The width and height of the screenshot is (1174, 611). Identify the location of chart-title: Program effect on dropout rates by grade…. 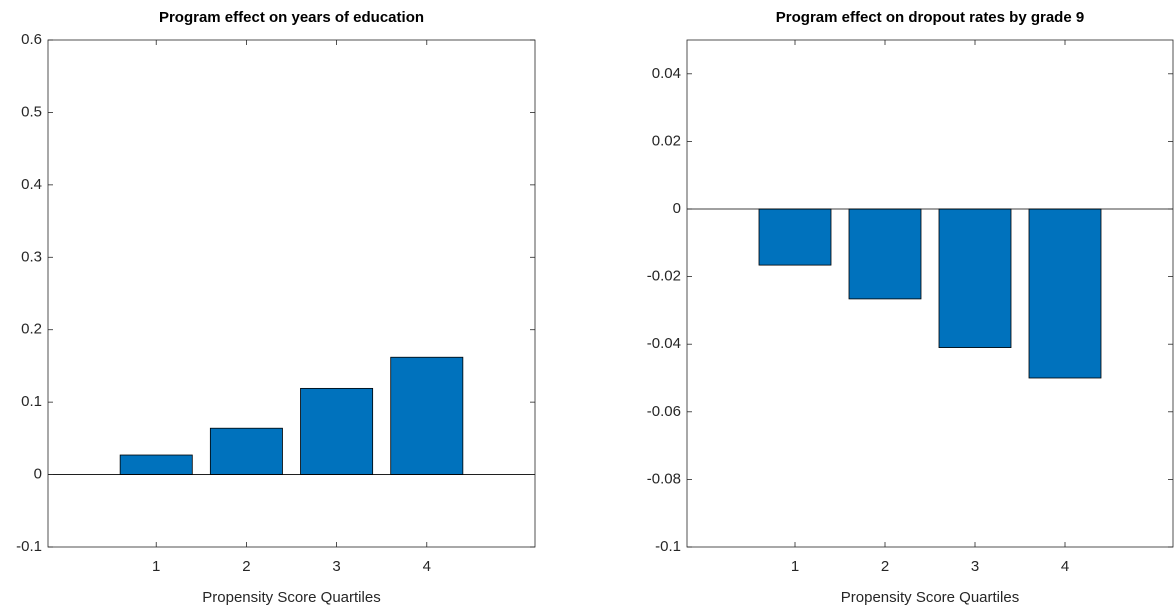
(930, 17).